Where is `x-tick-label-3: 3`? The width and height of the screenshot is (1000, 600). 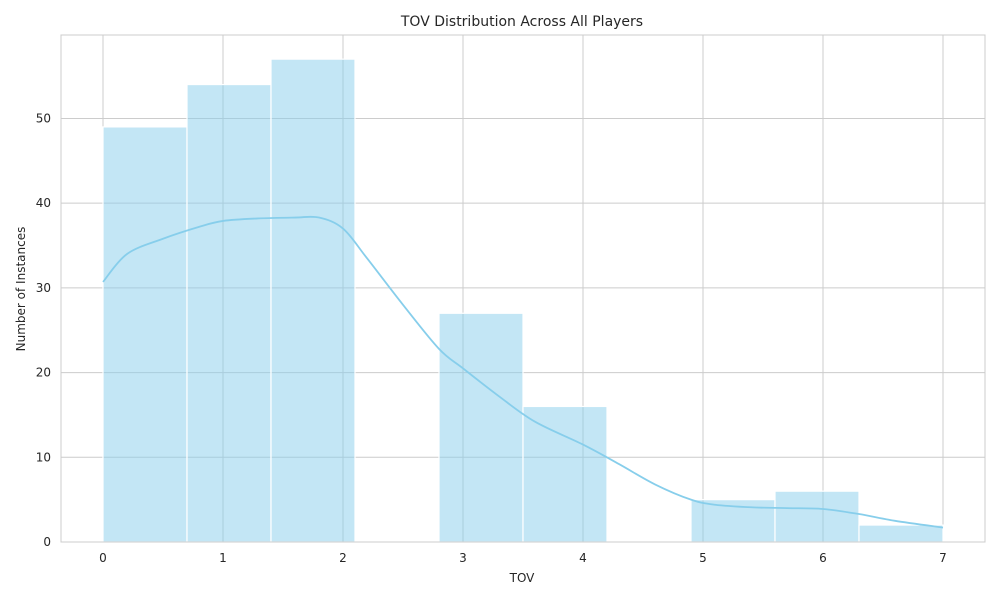 x-tick-label-3: 3 is located at coordinates (463, 558).